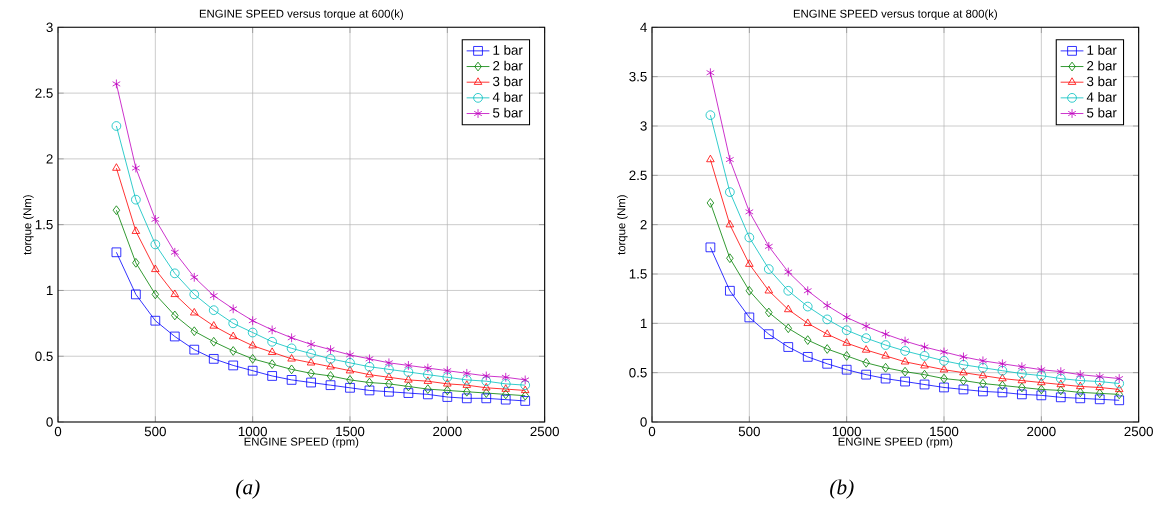  Describe the element at coordinates (544, 431) in the screenshot. I see `x-tick-label: 2500` at that location.